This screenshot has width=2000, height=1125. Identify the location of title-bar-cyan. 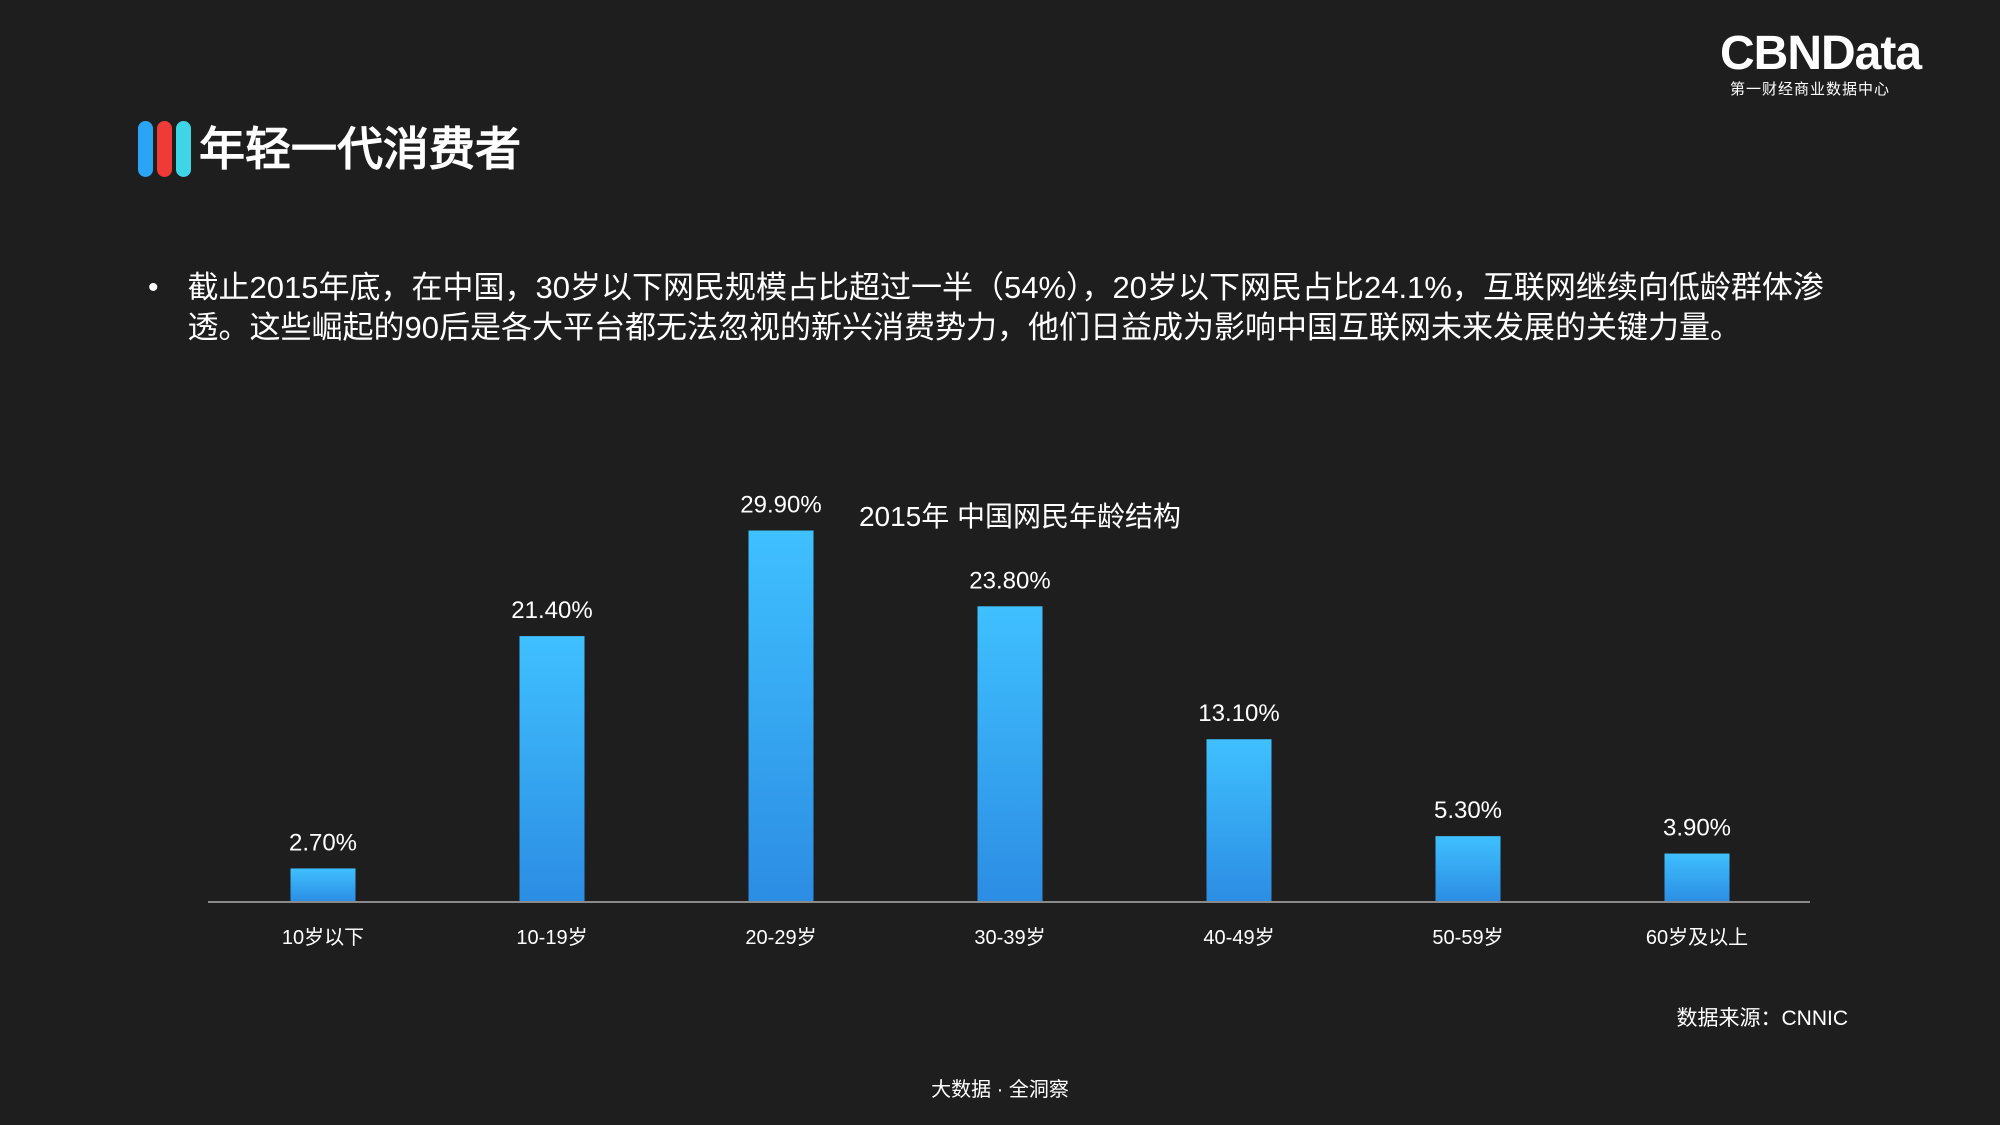
(183, 149).